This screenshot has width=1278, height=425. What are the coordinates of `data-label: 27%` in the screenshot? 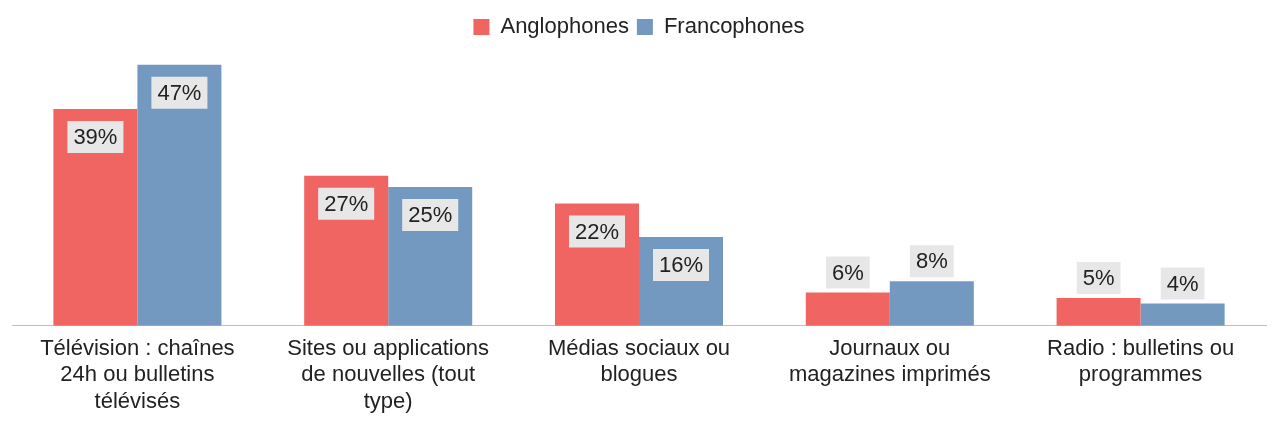 It's located at (346, 203).